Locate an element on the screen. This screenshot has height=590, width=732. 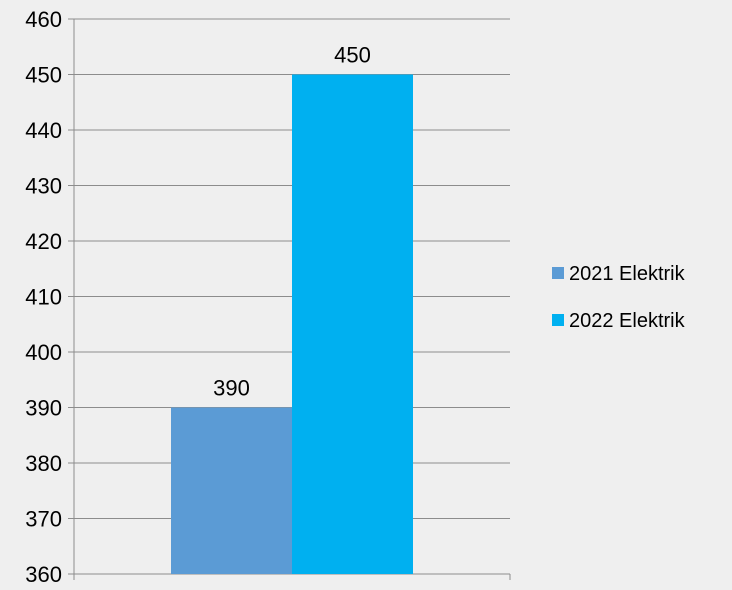
y-tick-label: 390 is located at coordinates (43, 408).